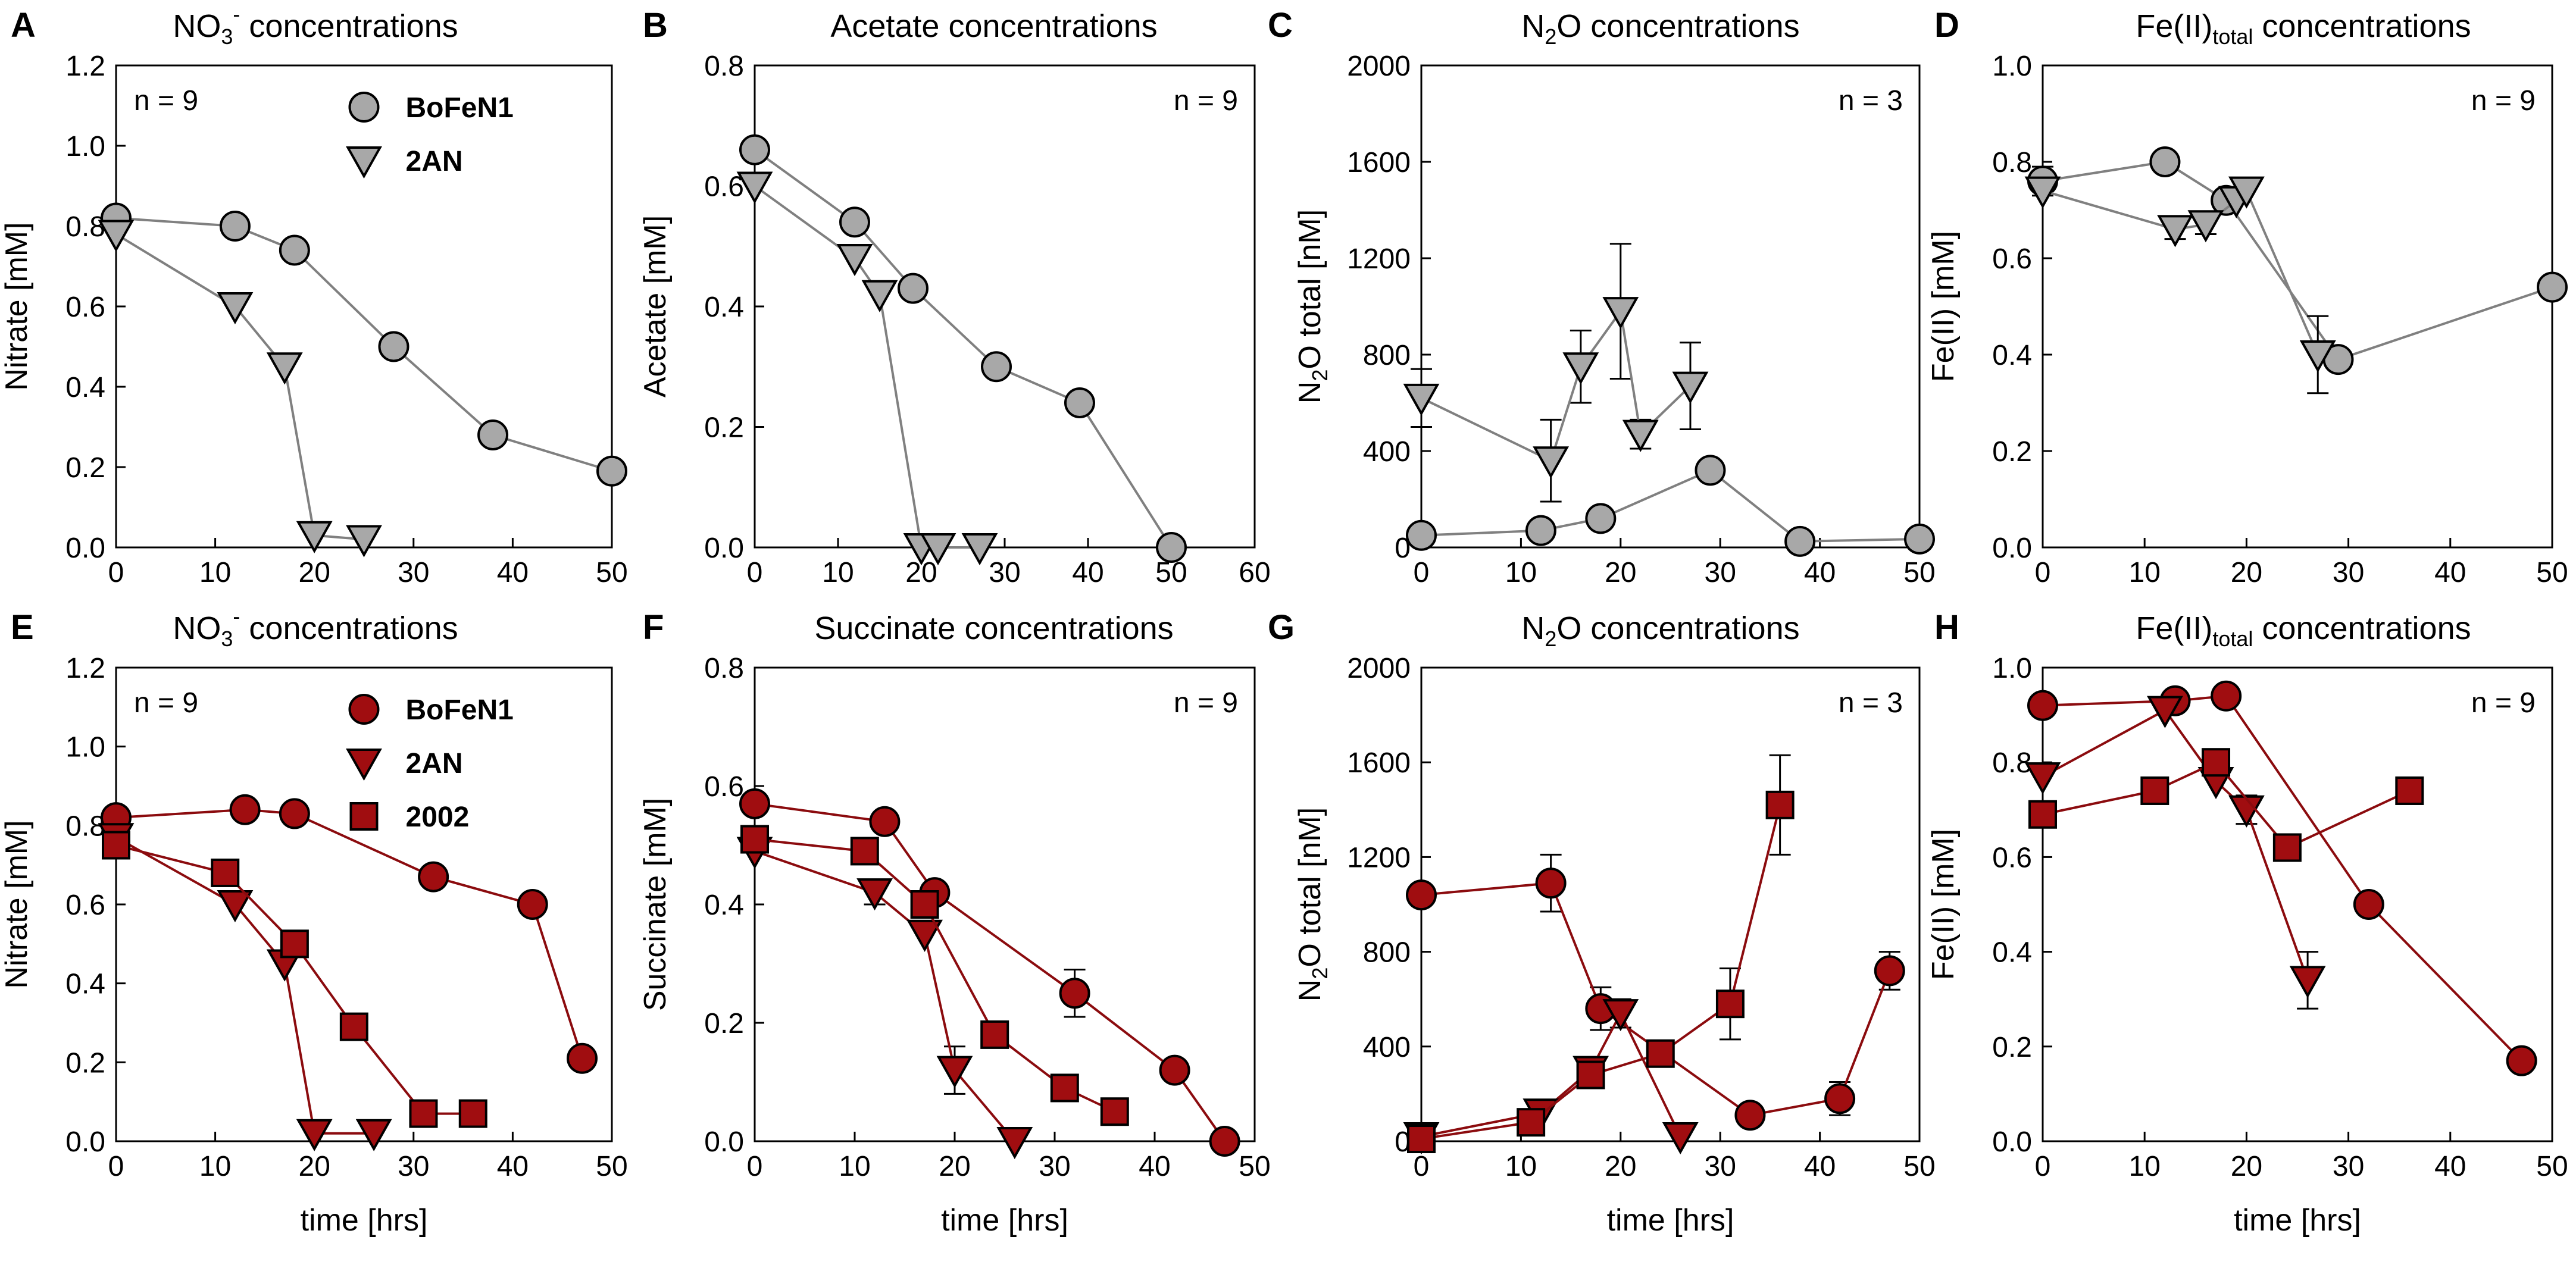 This screenshot has height=1265, width=2576. What do you see at coordinates (1533, 26) in the screenshot?
I see `title-main: N` at bounding box center [1533, 26].